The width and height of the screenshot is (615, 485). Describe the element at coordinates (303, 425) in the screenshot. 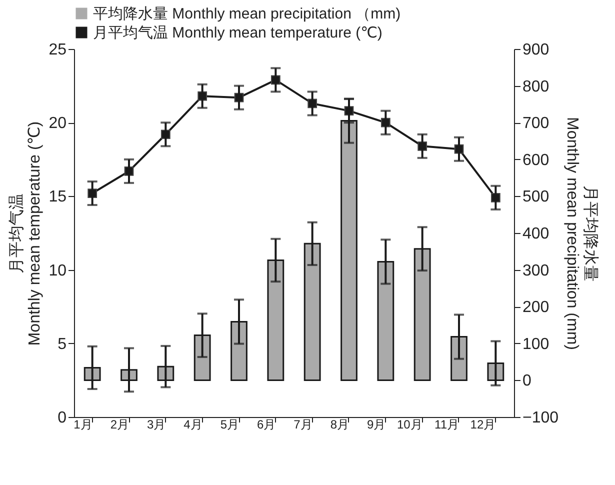

I see `x-tick-label: 7月` at that location.